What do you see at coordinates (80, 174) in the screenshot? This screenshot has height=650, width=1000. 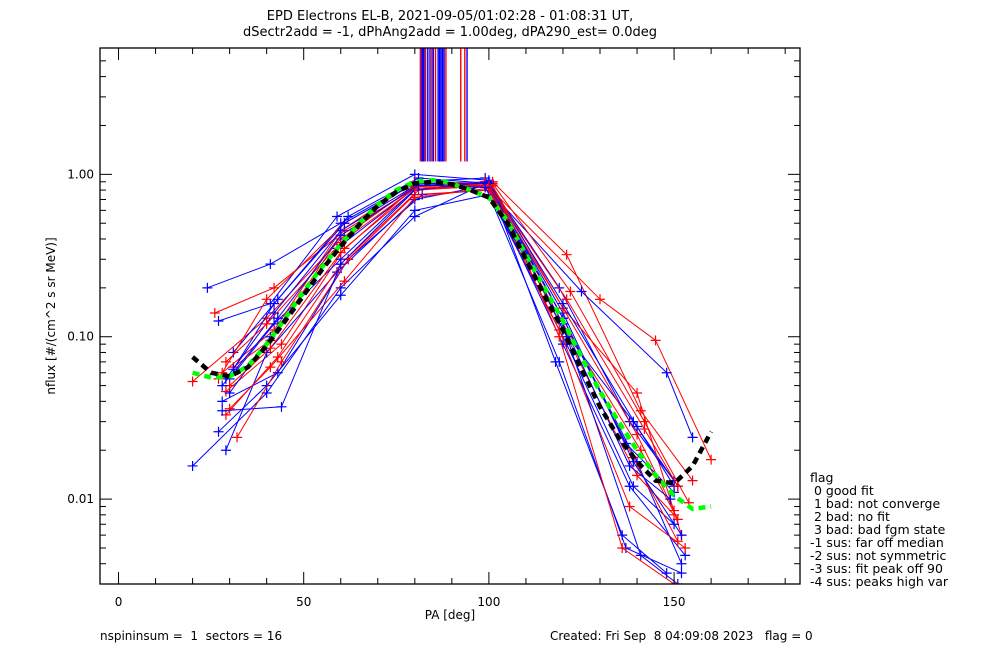 I see `y-tick-label: 1.00` at bounding box center [80, 174].